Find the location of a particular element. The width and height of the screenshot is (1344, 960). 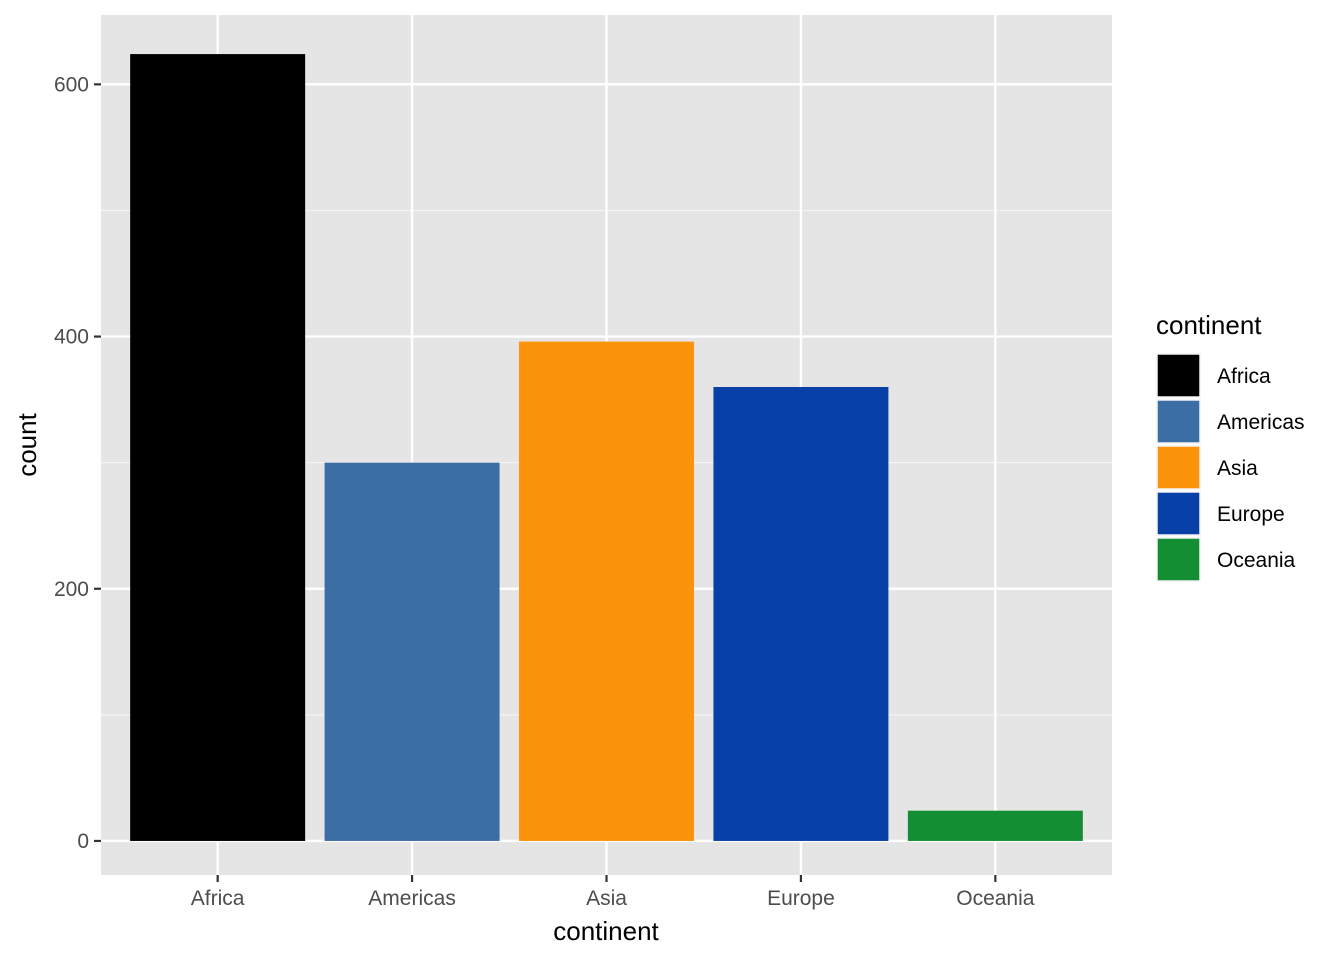

legend-items: Africa Americas Asia Europe Oceania is located at coordinates (1230, 467).